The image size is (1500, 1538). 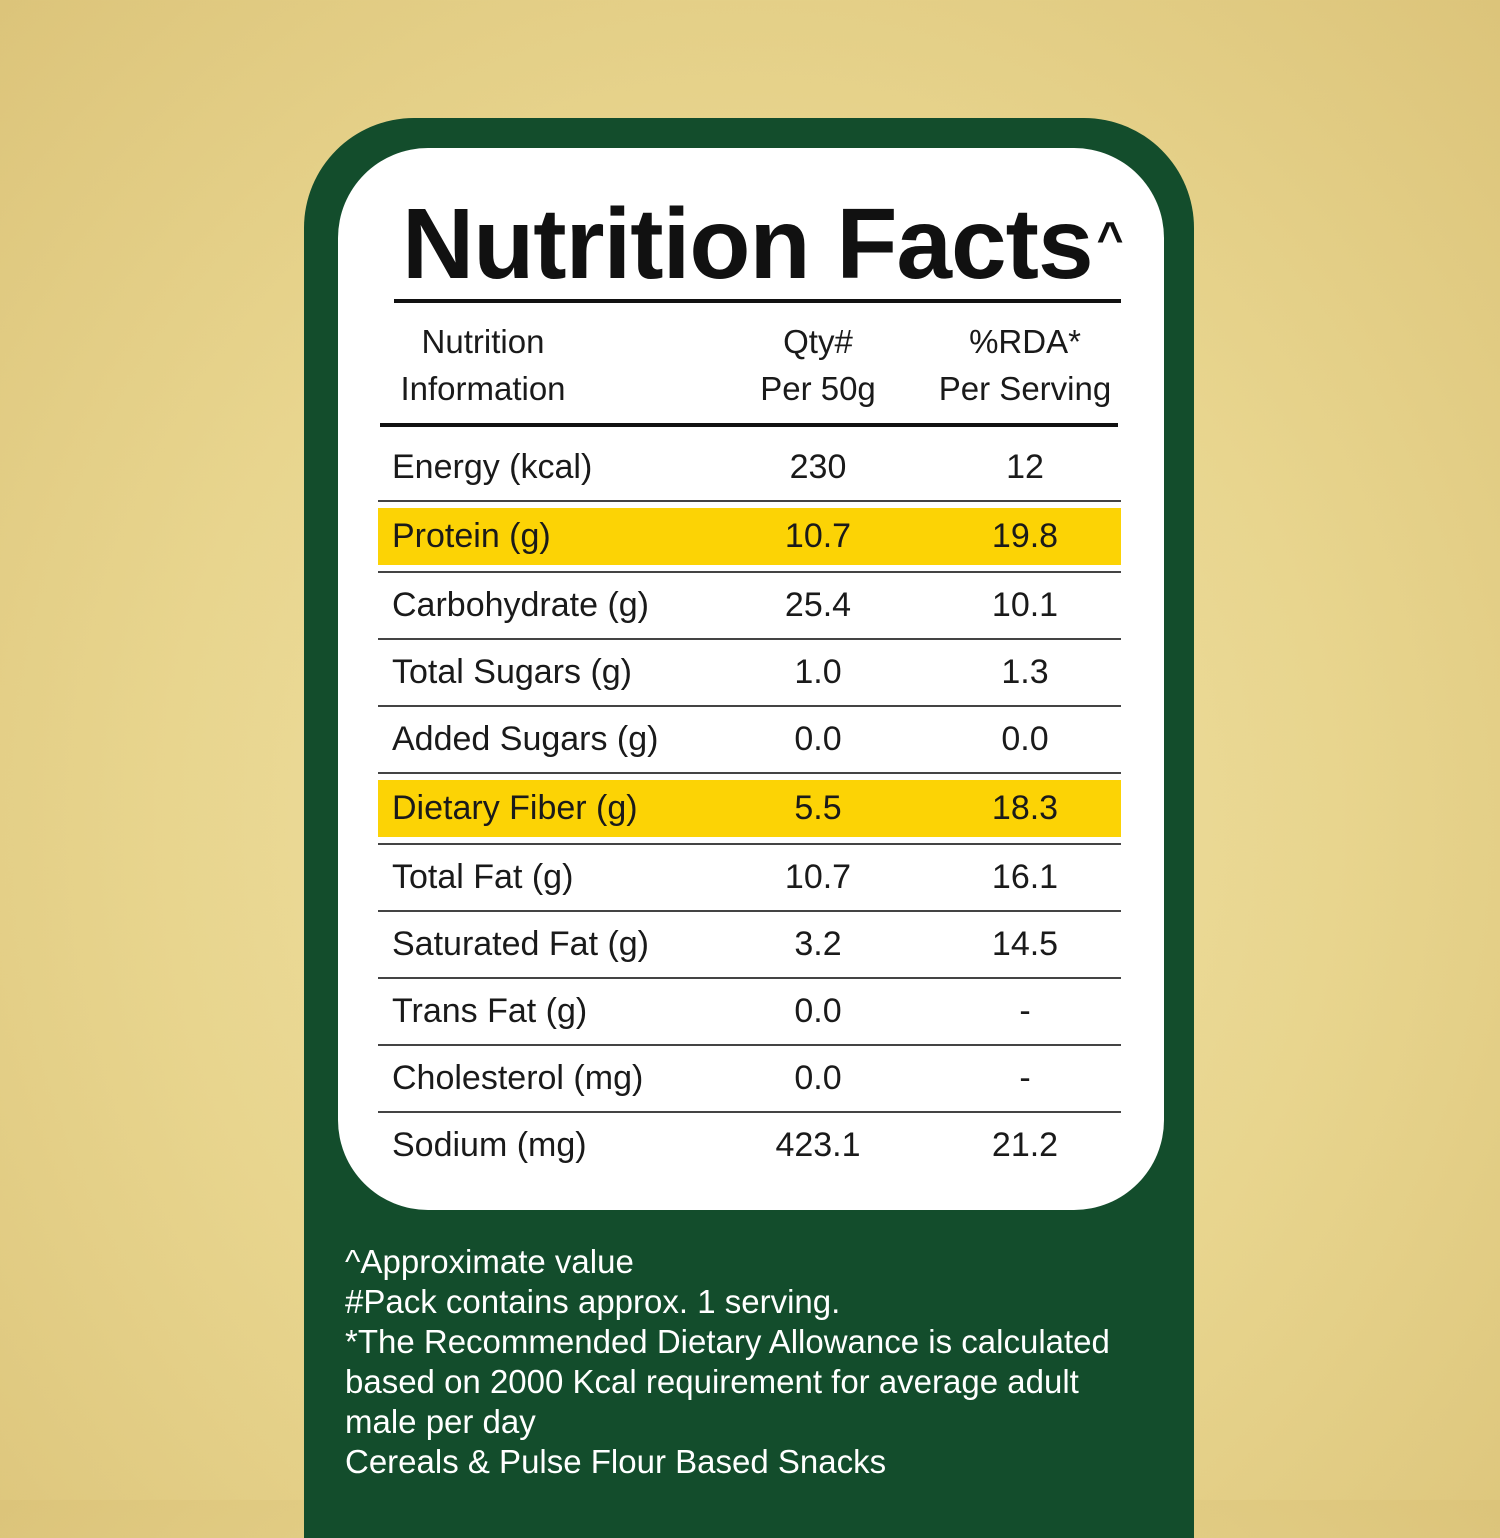 I want to click on row-qty: 5.5, so click(x=818, y=808).